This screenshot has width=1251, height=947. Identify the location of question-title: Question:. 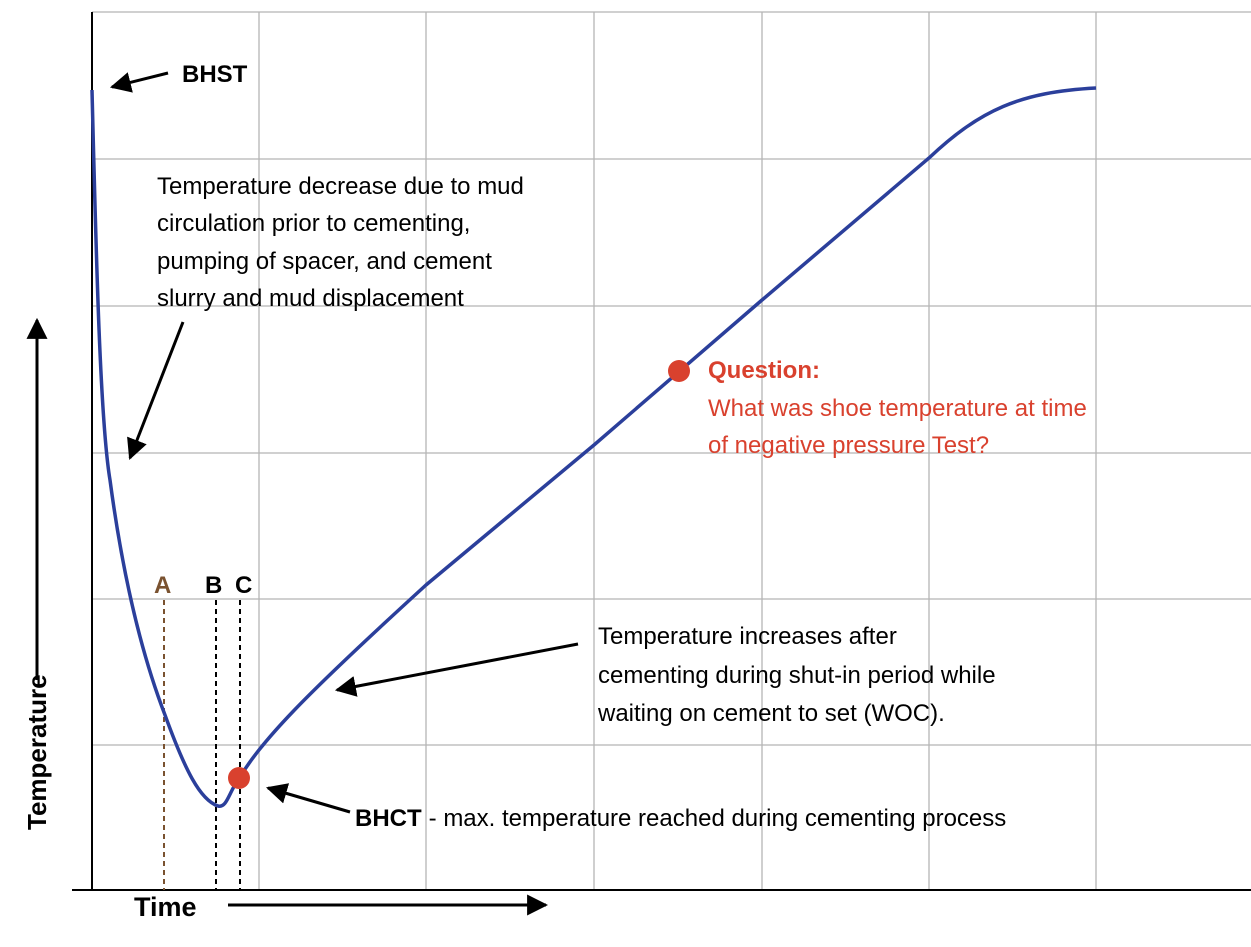
(764, 370).